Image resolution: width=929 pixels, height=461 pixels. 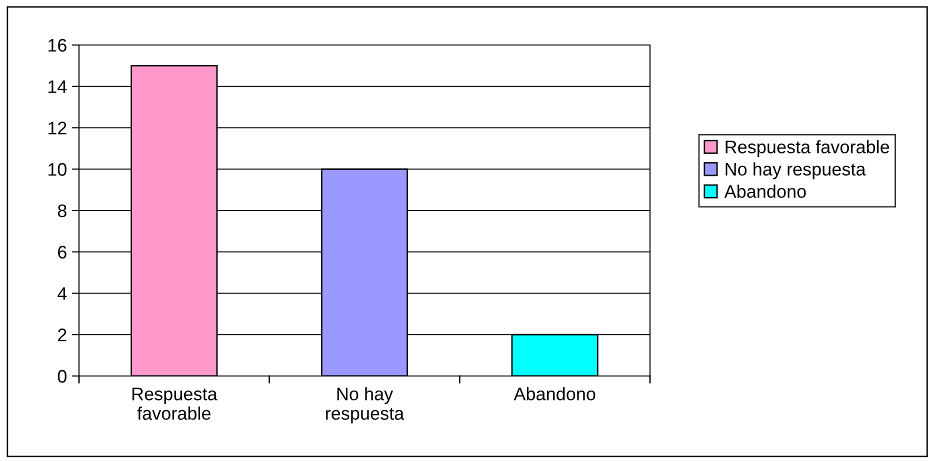 I want to click on y-tick-label: 10, so click(x=57, y=169).